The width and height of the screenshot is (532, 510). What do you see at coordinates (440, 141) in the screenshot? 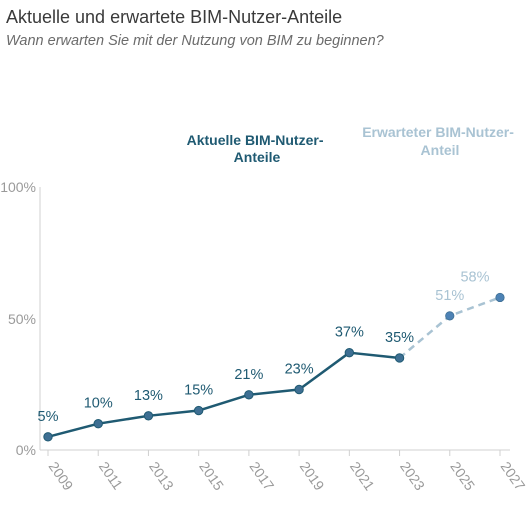
I see `series-label-expected: Erwarteter BIM-Nutzer- Anteil` at bounding box center [440, 141].